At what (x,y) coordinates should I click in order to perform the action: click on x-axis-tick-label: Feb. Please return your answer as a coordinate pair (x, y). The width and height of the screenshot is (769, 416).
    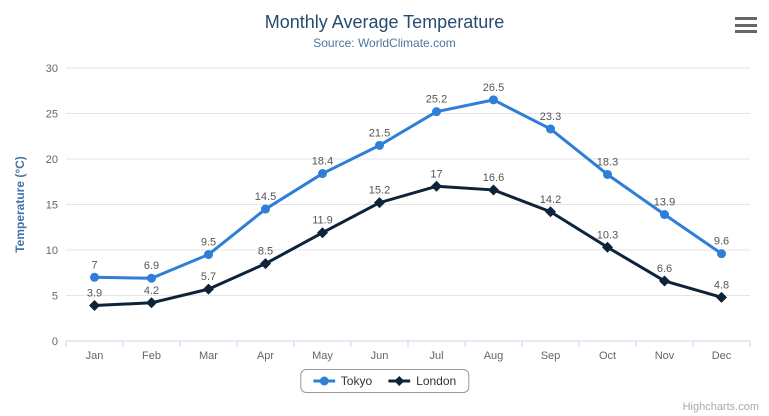
    Looking at the image, I should click on (151, 356).